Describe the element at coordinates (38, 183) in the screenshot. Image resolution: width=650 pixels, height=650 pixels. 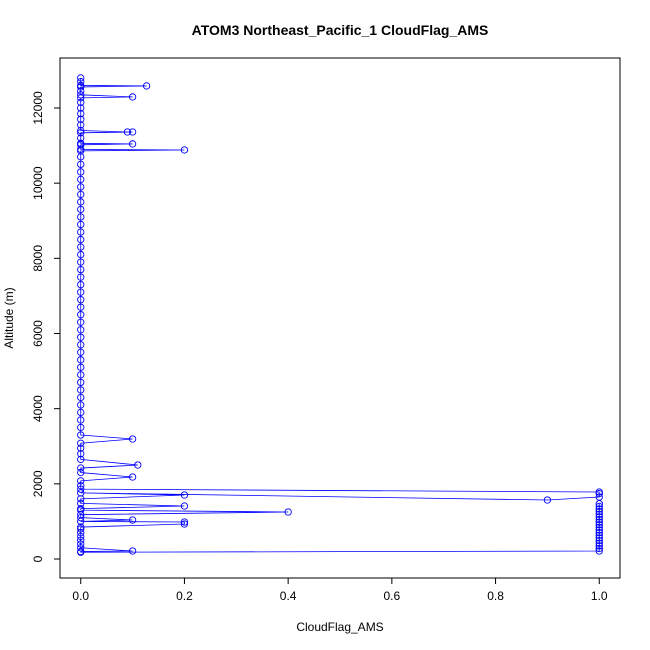
I see `y-tick-label: 10000` at that location.